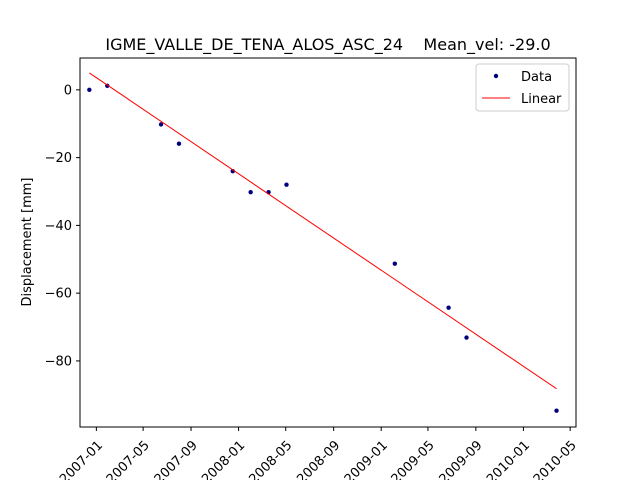 This screenshot has width=640, height=480. I want to click on legend: Data Linear, so click(522, 87).